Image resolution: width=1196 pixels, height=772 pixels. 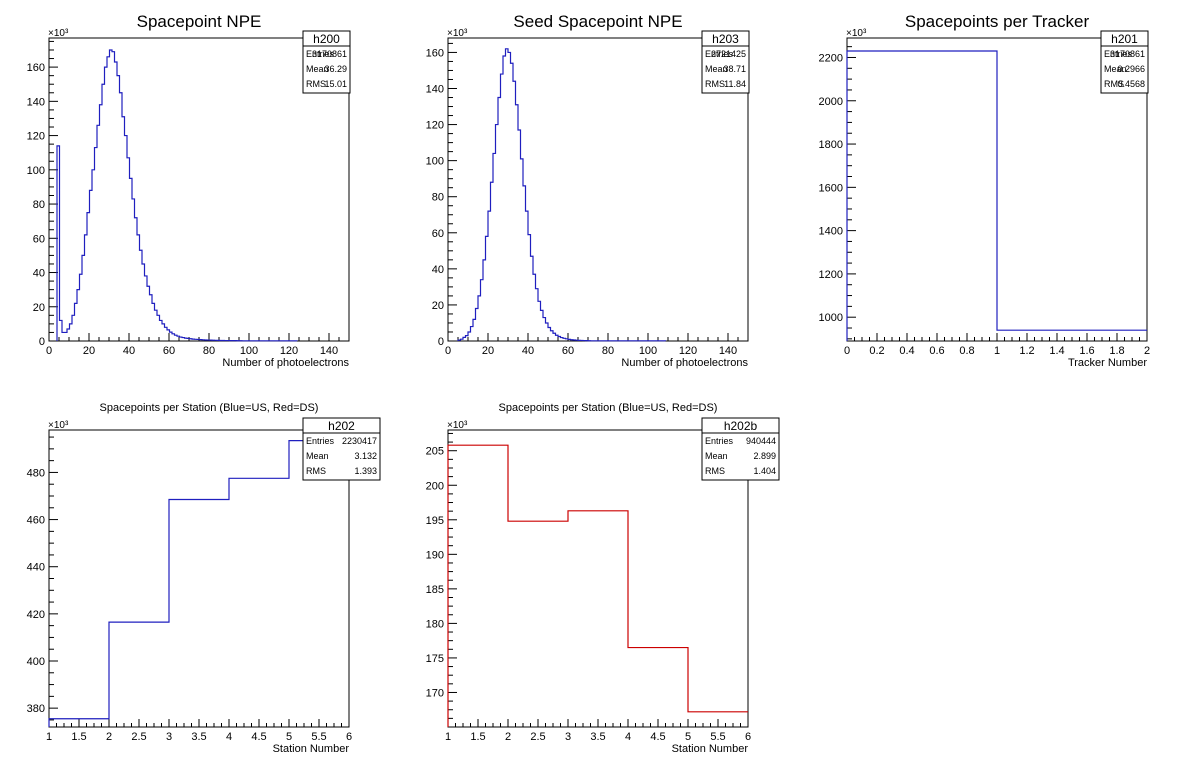 What do you see at coordinates (597, 21) in the screenshot?
I see `chart-title: Seed Spacepoint NPE` at bounding box center [597, 21].